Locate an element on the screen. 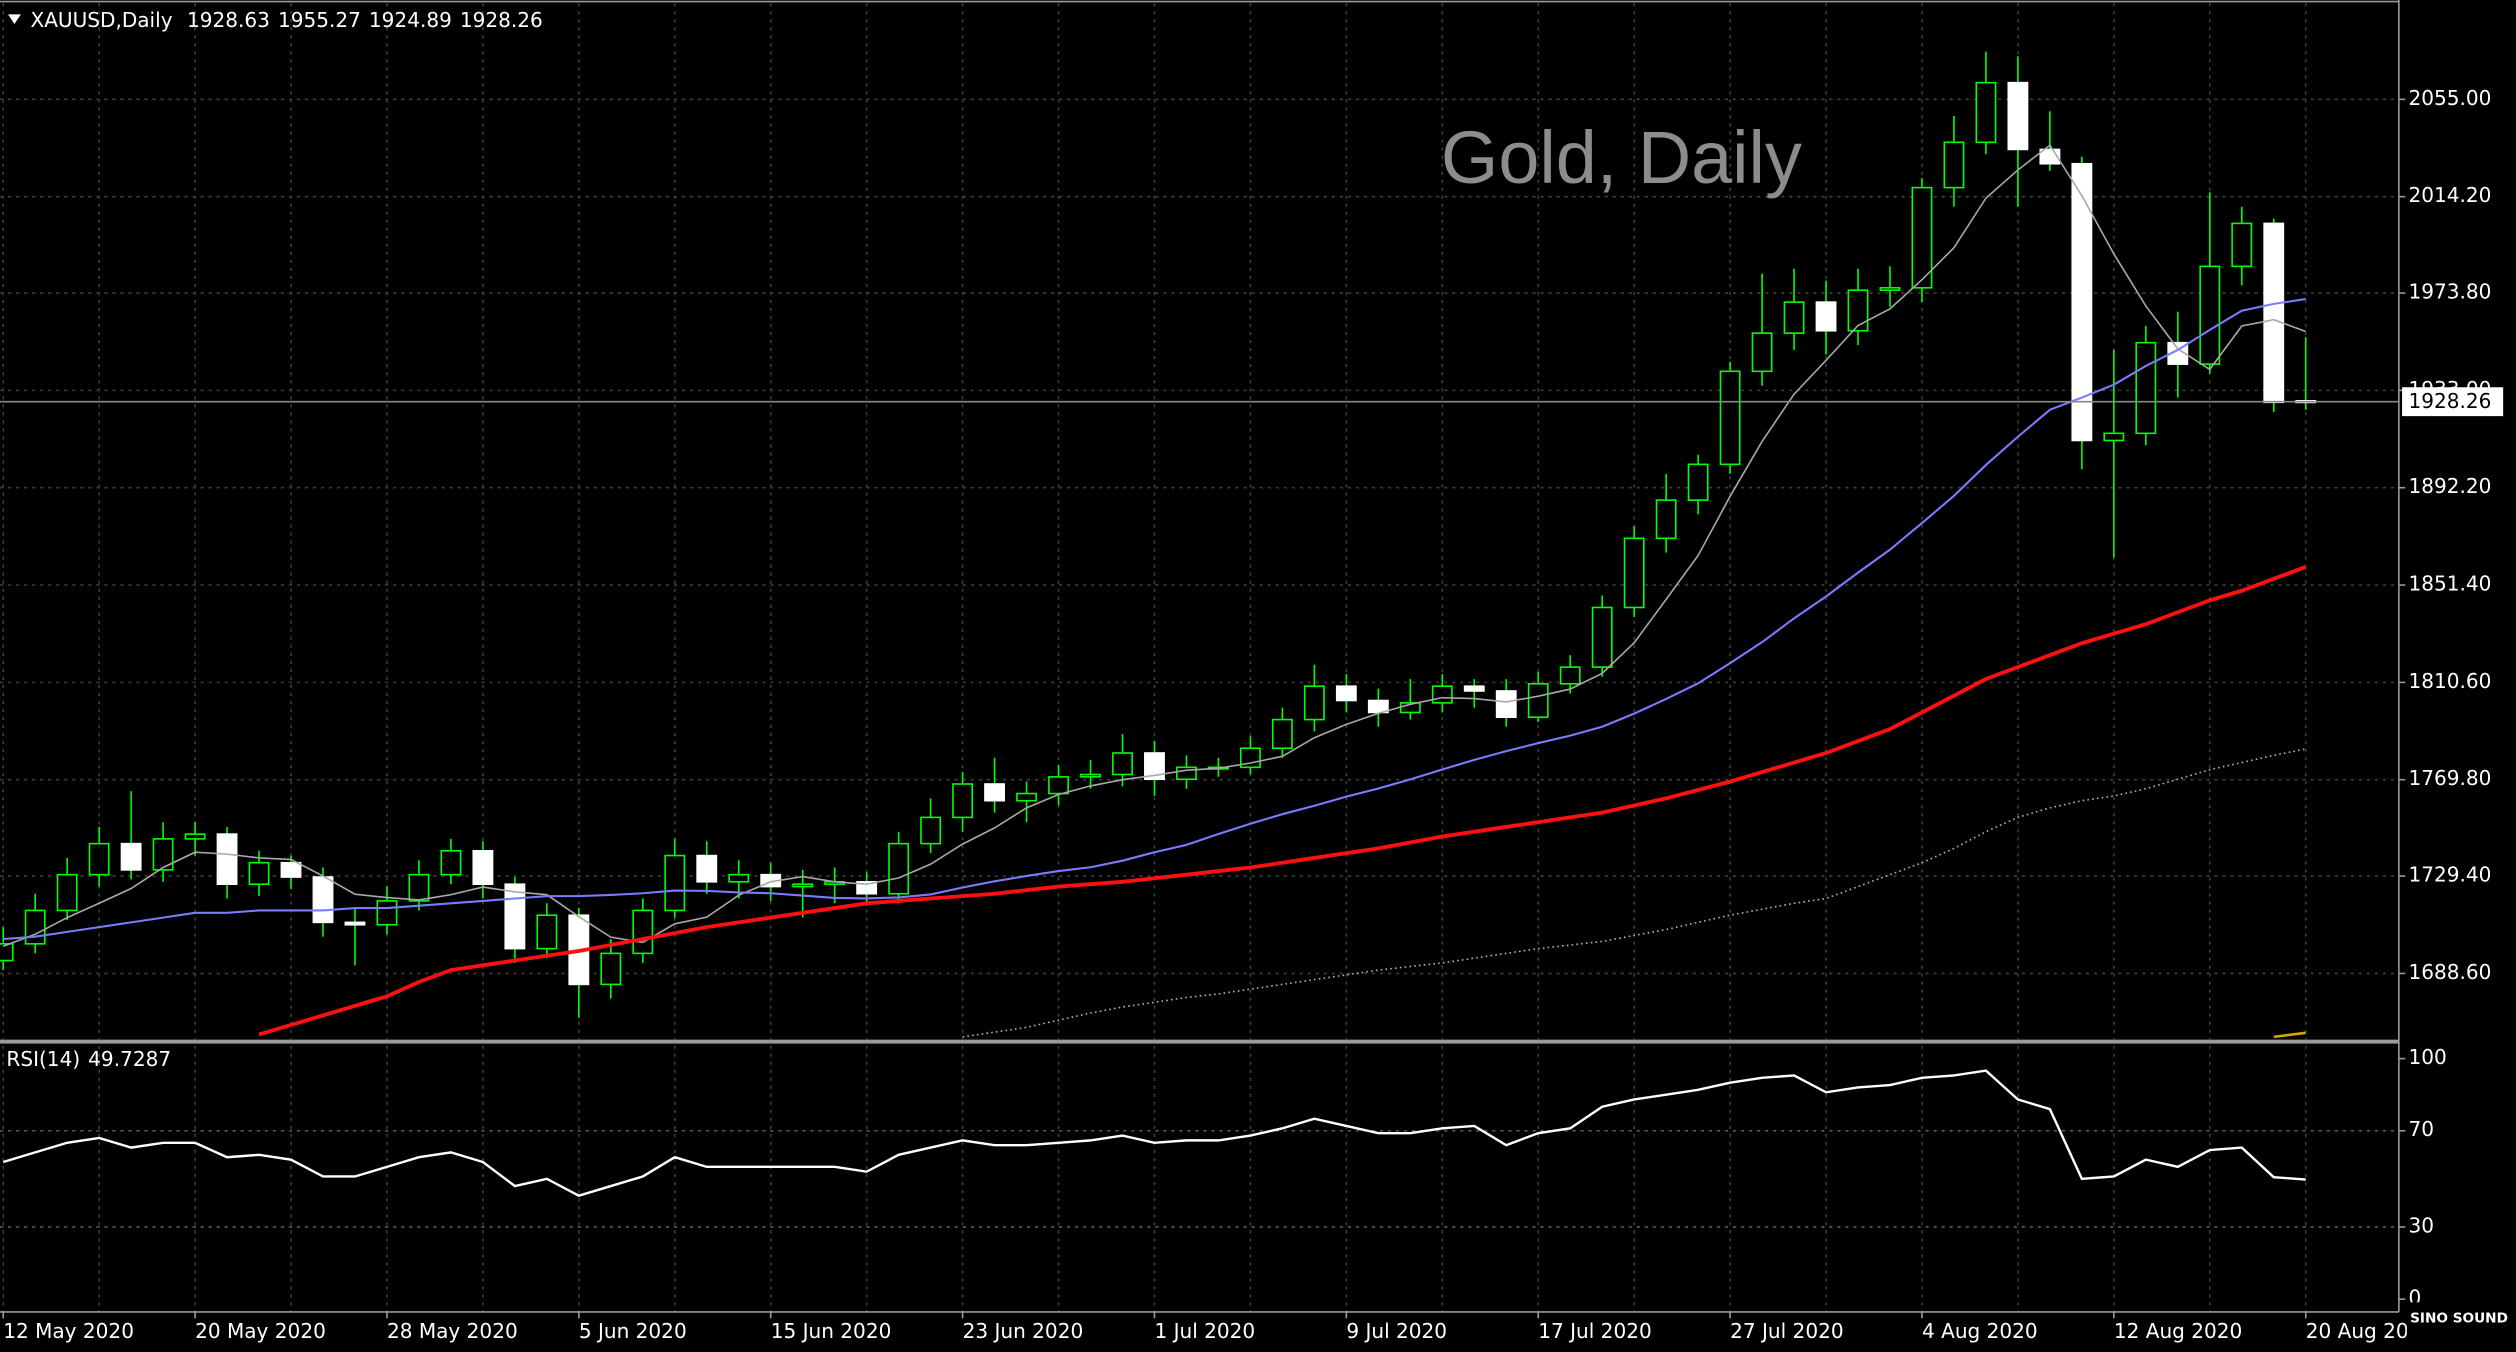 This screenshot has height=1352, width=2516. rsi-tick-label: 30 is located at coordinates (2421, 1225).